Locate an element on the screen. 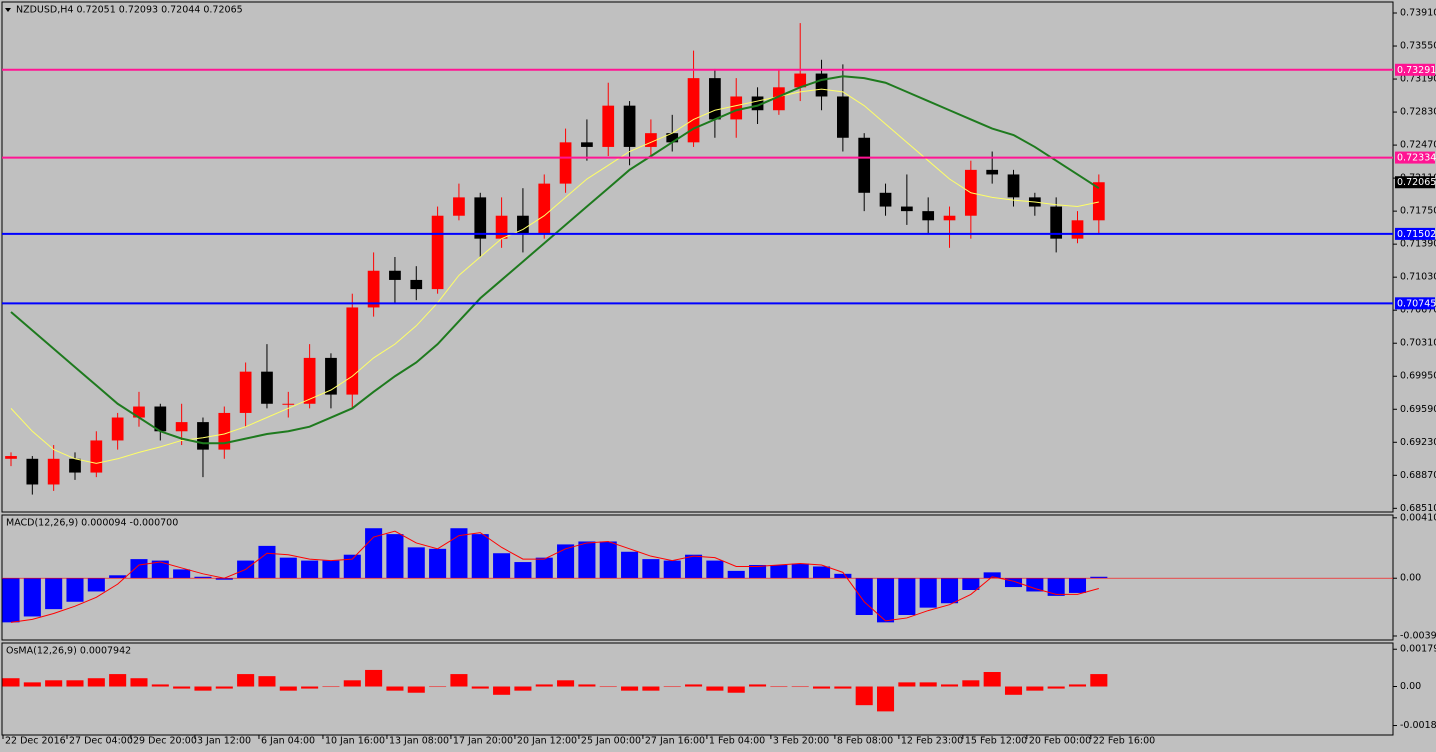  x-tick-label: 3 Jan 12:00 is located at coordinates (224, 741).